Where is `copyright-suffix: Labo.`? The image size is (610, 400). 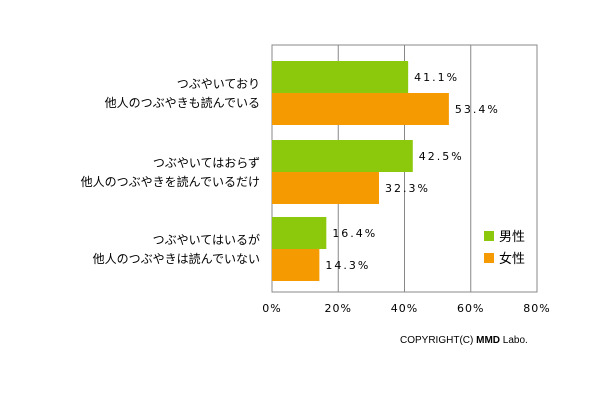 copyright-suffix: Labo. is located at coordinates (514, 340).